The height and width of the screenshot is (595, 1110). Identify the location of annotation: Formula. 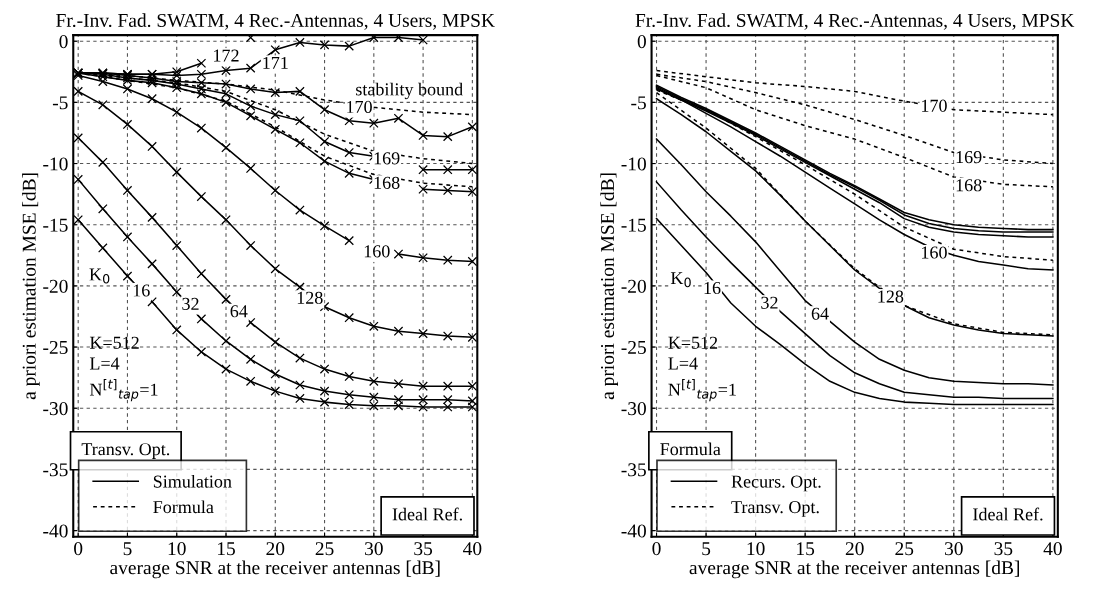
(690, 449).